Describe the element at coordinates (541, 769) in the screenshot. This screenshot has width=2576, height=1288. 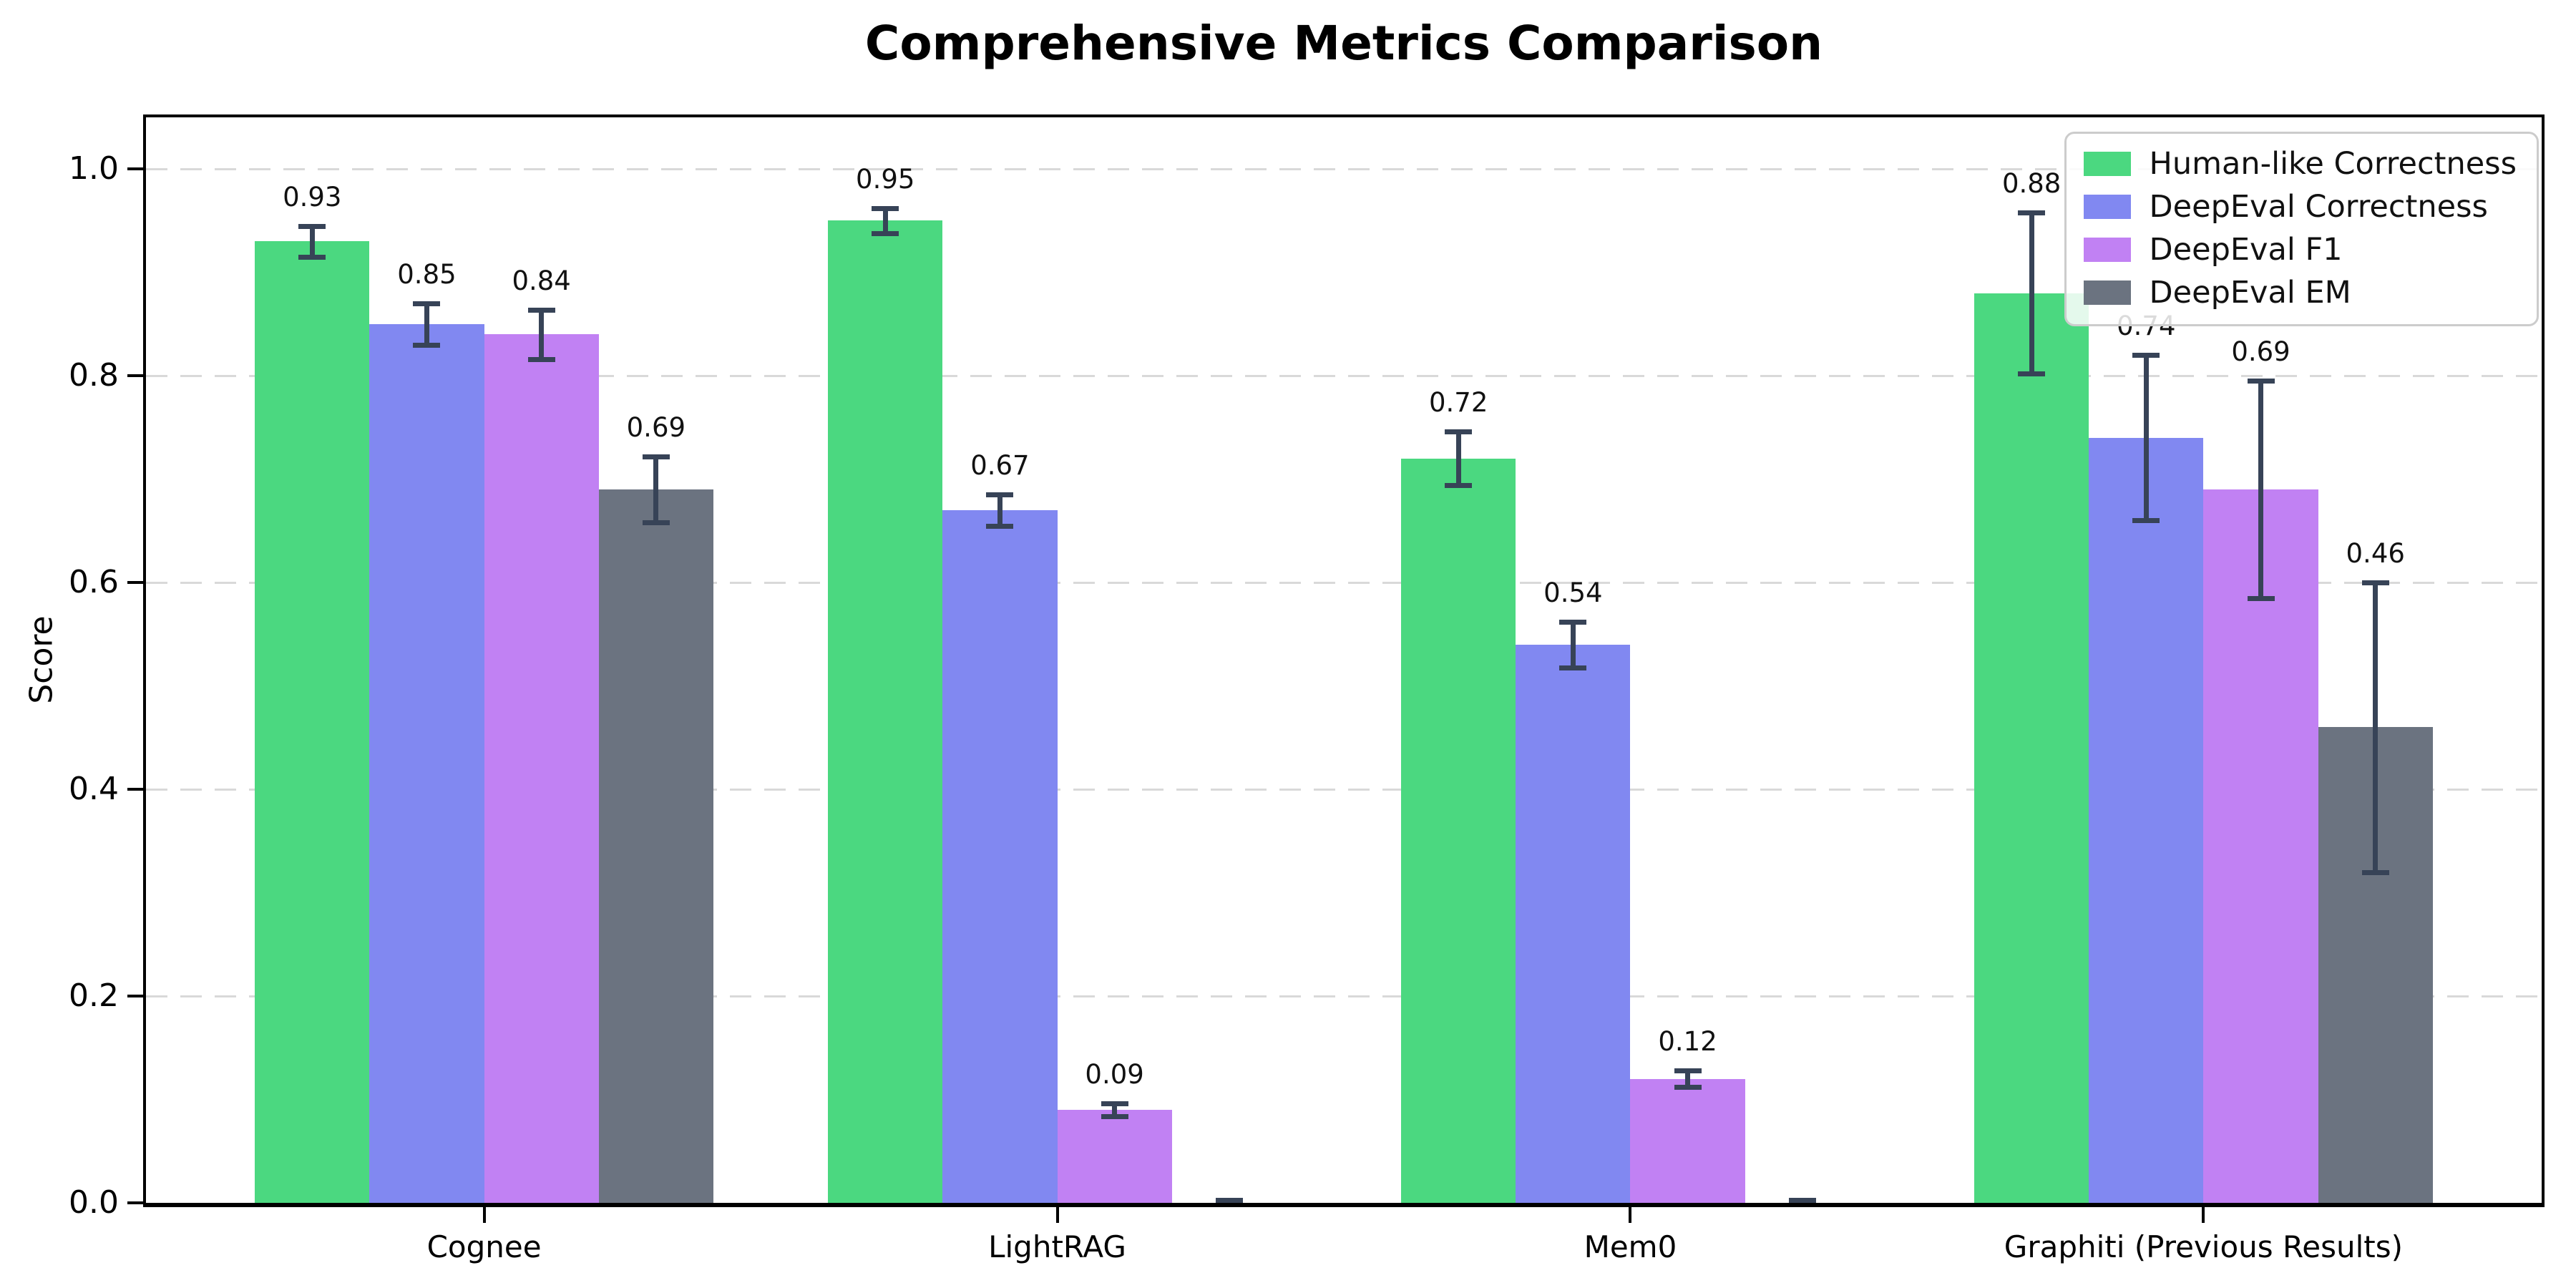
I see `bar-deepeval-f1-cognee` at that location.